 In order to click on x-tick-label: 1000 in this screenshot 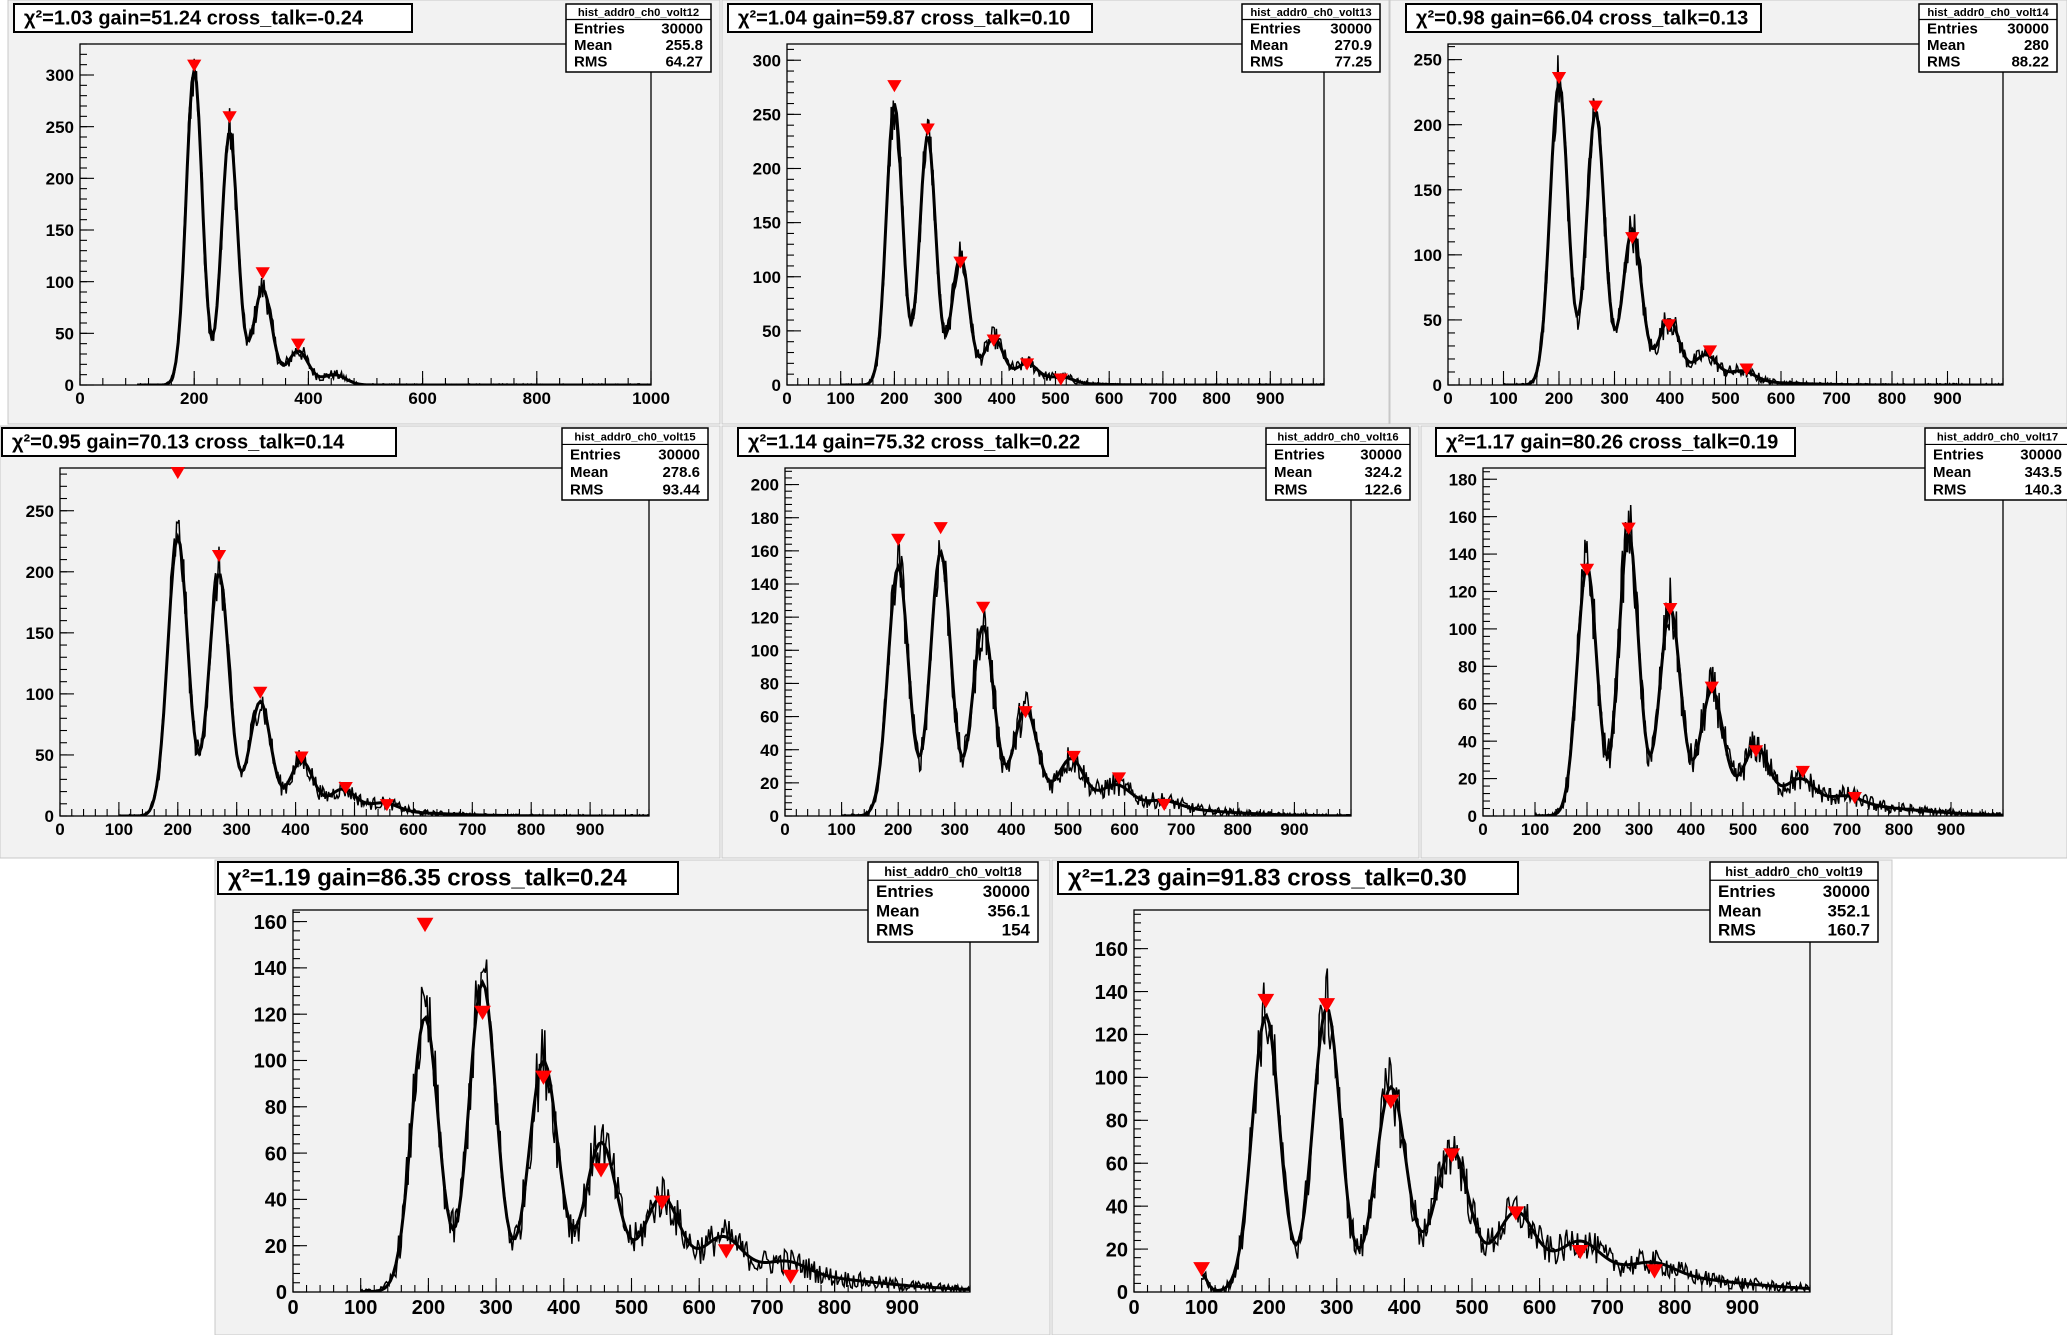, I will do `click(651, 398)`.